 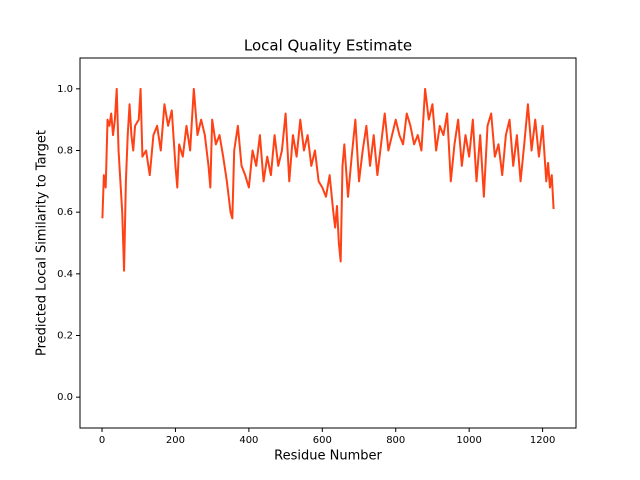 What do you see at coordinates (542, 440) in the screenshot?
I see `x-tick-label: 1200` at bounding box center [542, 440].